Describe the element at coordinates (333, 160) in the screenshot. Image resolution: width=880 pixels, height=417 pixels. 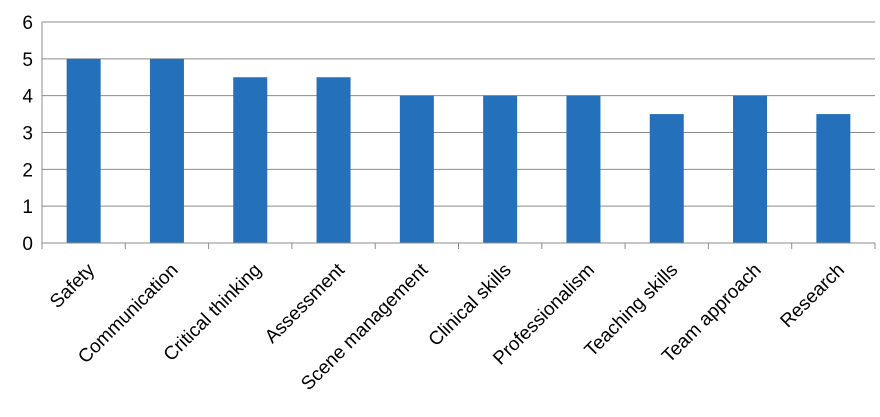
I see `bar-assessment` at that location.